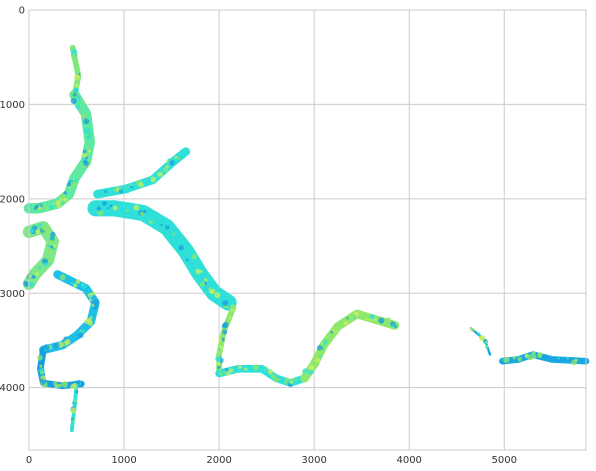 The width and height of the screenshot is (596, 471). I want to click on x-tick-label: 4000, so click(408, 460).